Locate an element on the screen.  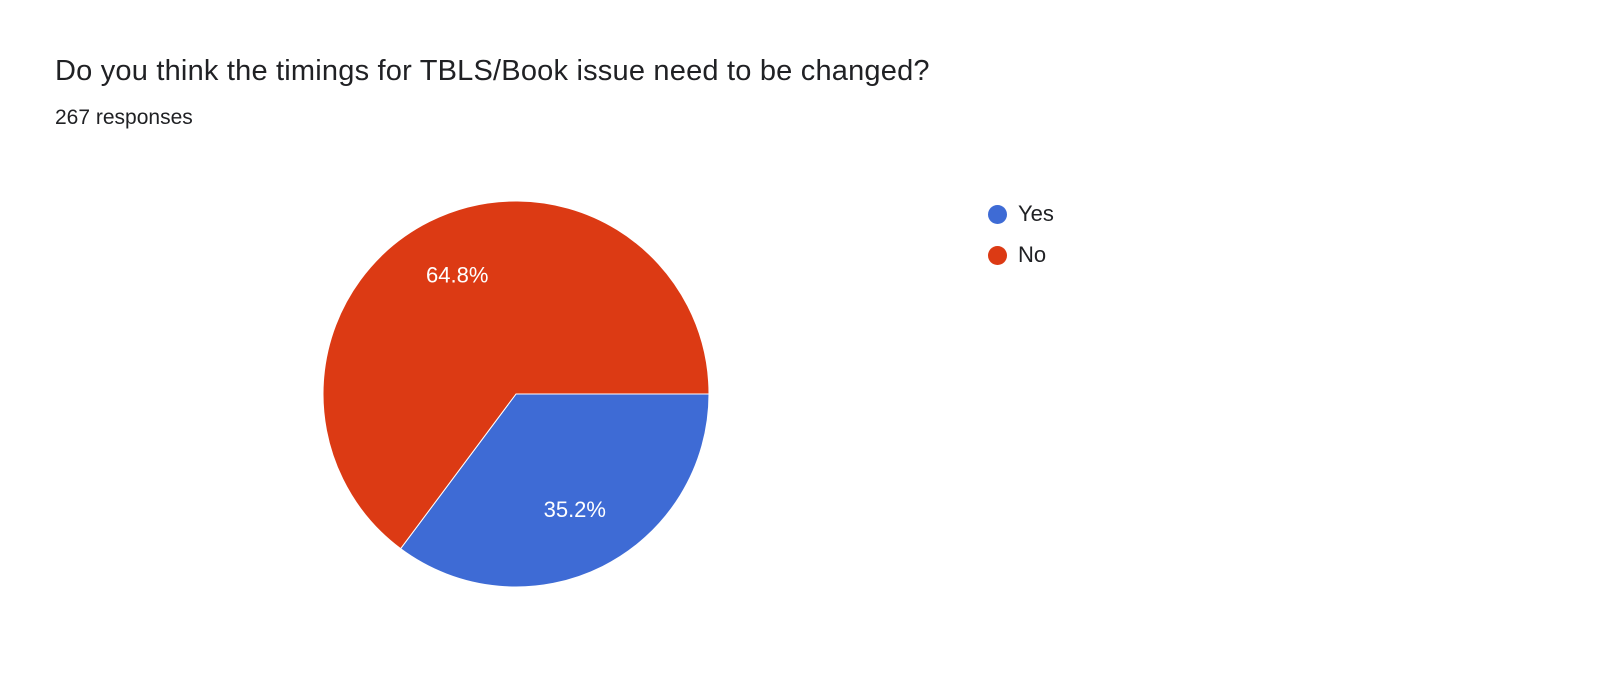
legend-label-yes: Yes is located at coordinates (1036, 213).